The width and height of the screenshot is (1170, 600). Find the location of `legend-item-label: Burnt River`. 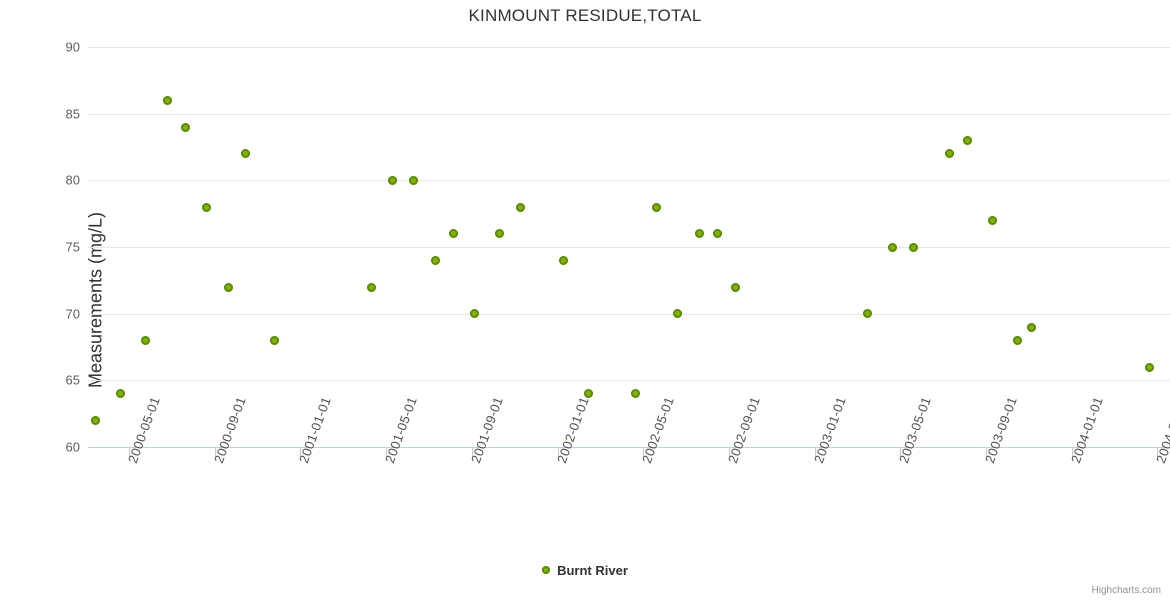

legend-item-label: Burnt River is located at coordinates (592, 570).